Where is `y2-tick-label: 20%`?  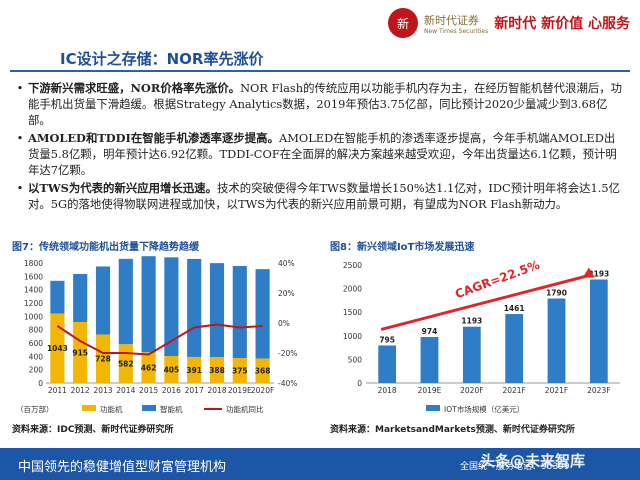 y2-tick-label: 20% is located at coordinates (286, 293).